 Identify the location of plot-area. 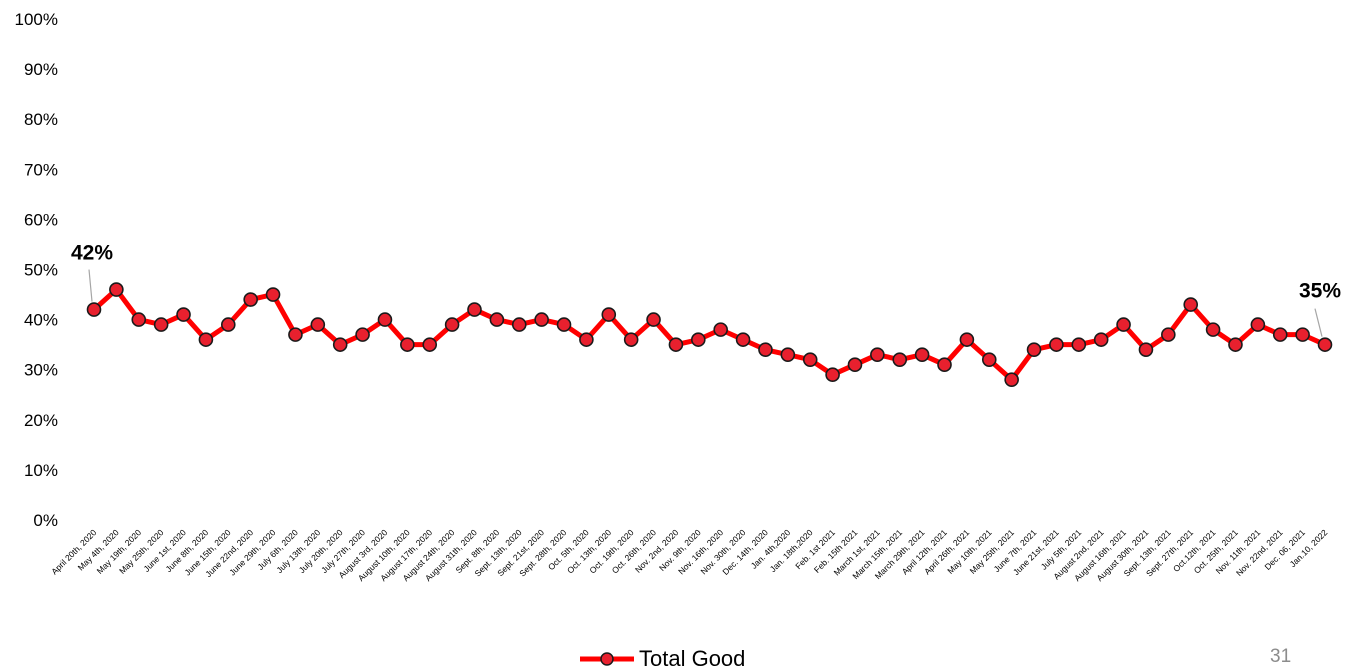
(709, 335).